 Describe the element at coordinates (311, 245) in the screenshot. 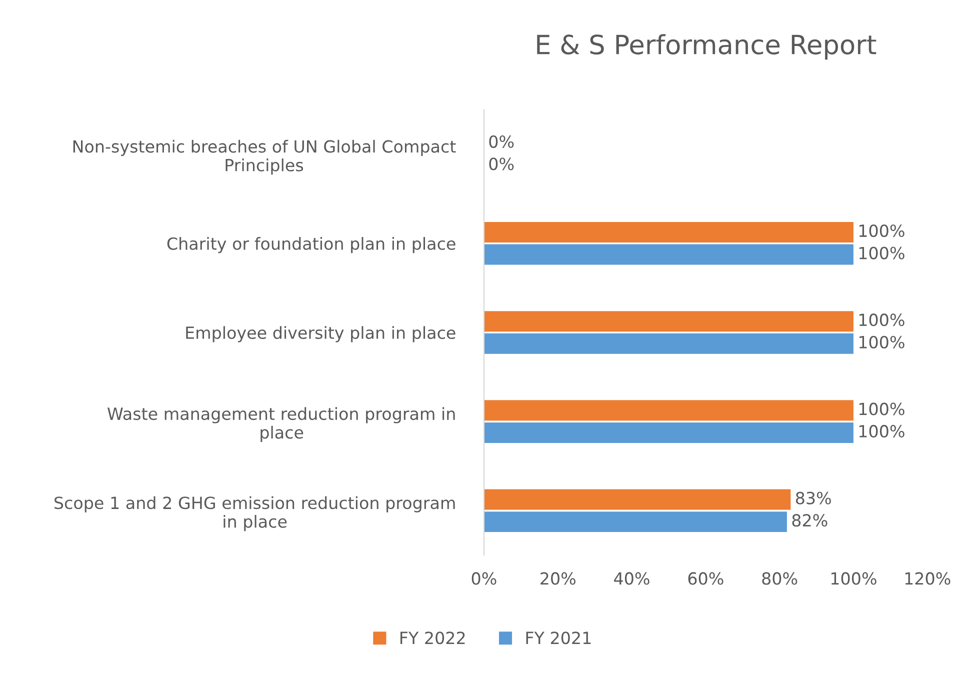

I see `y-tick-label: Charity or foundation plan in place` at that location.